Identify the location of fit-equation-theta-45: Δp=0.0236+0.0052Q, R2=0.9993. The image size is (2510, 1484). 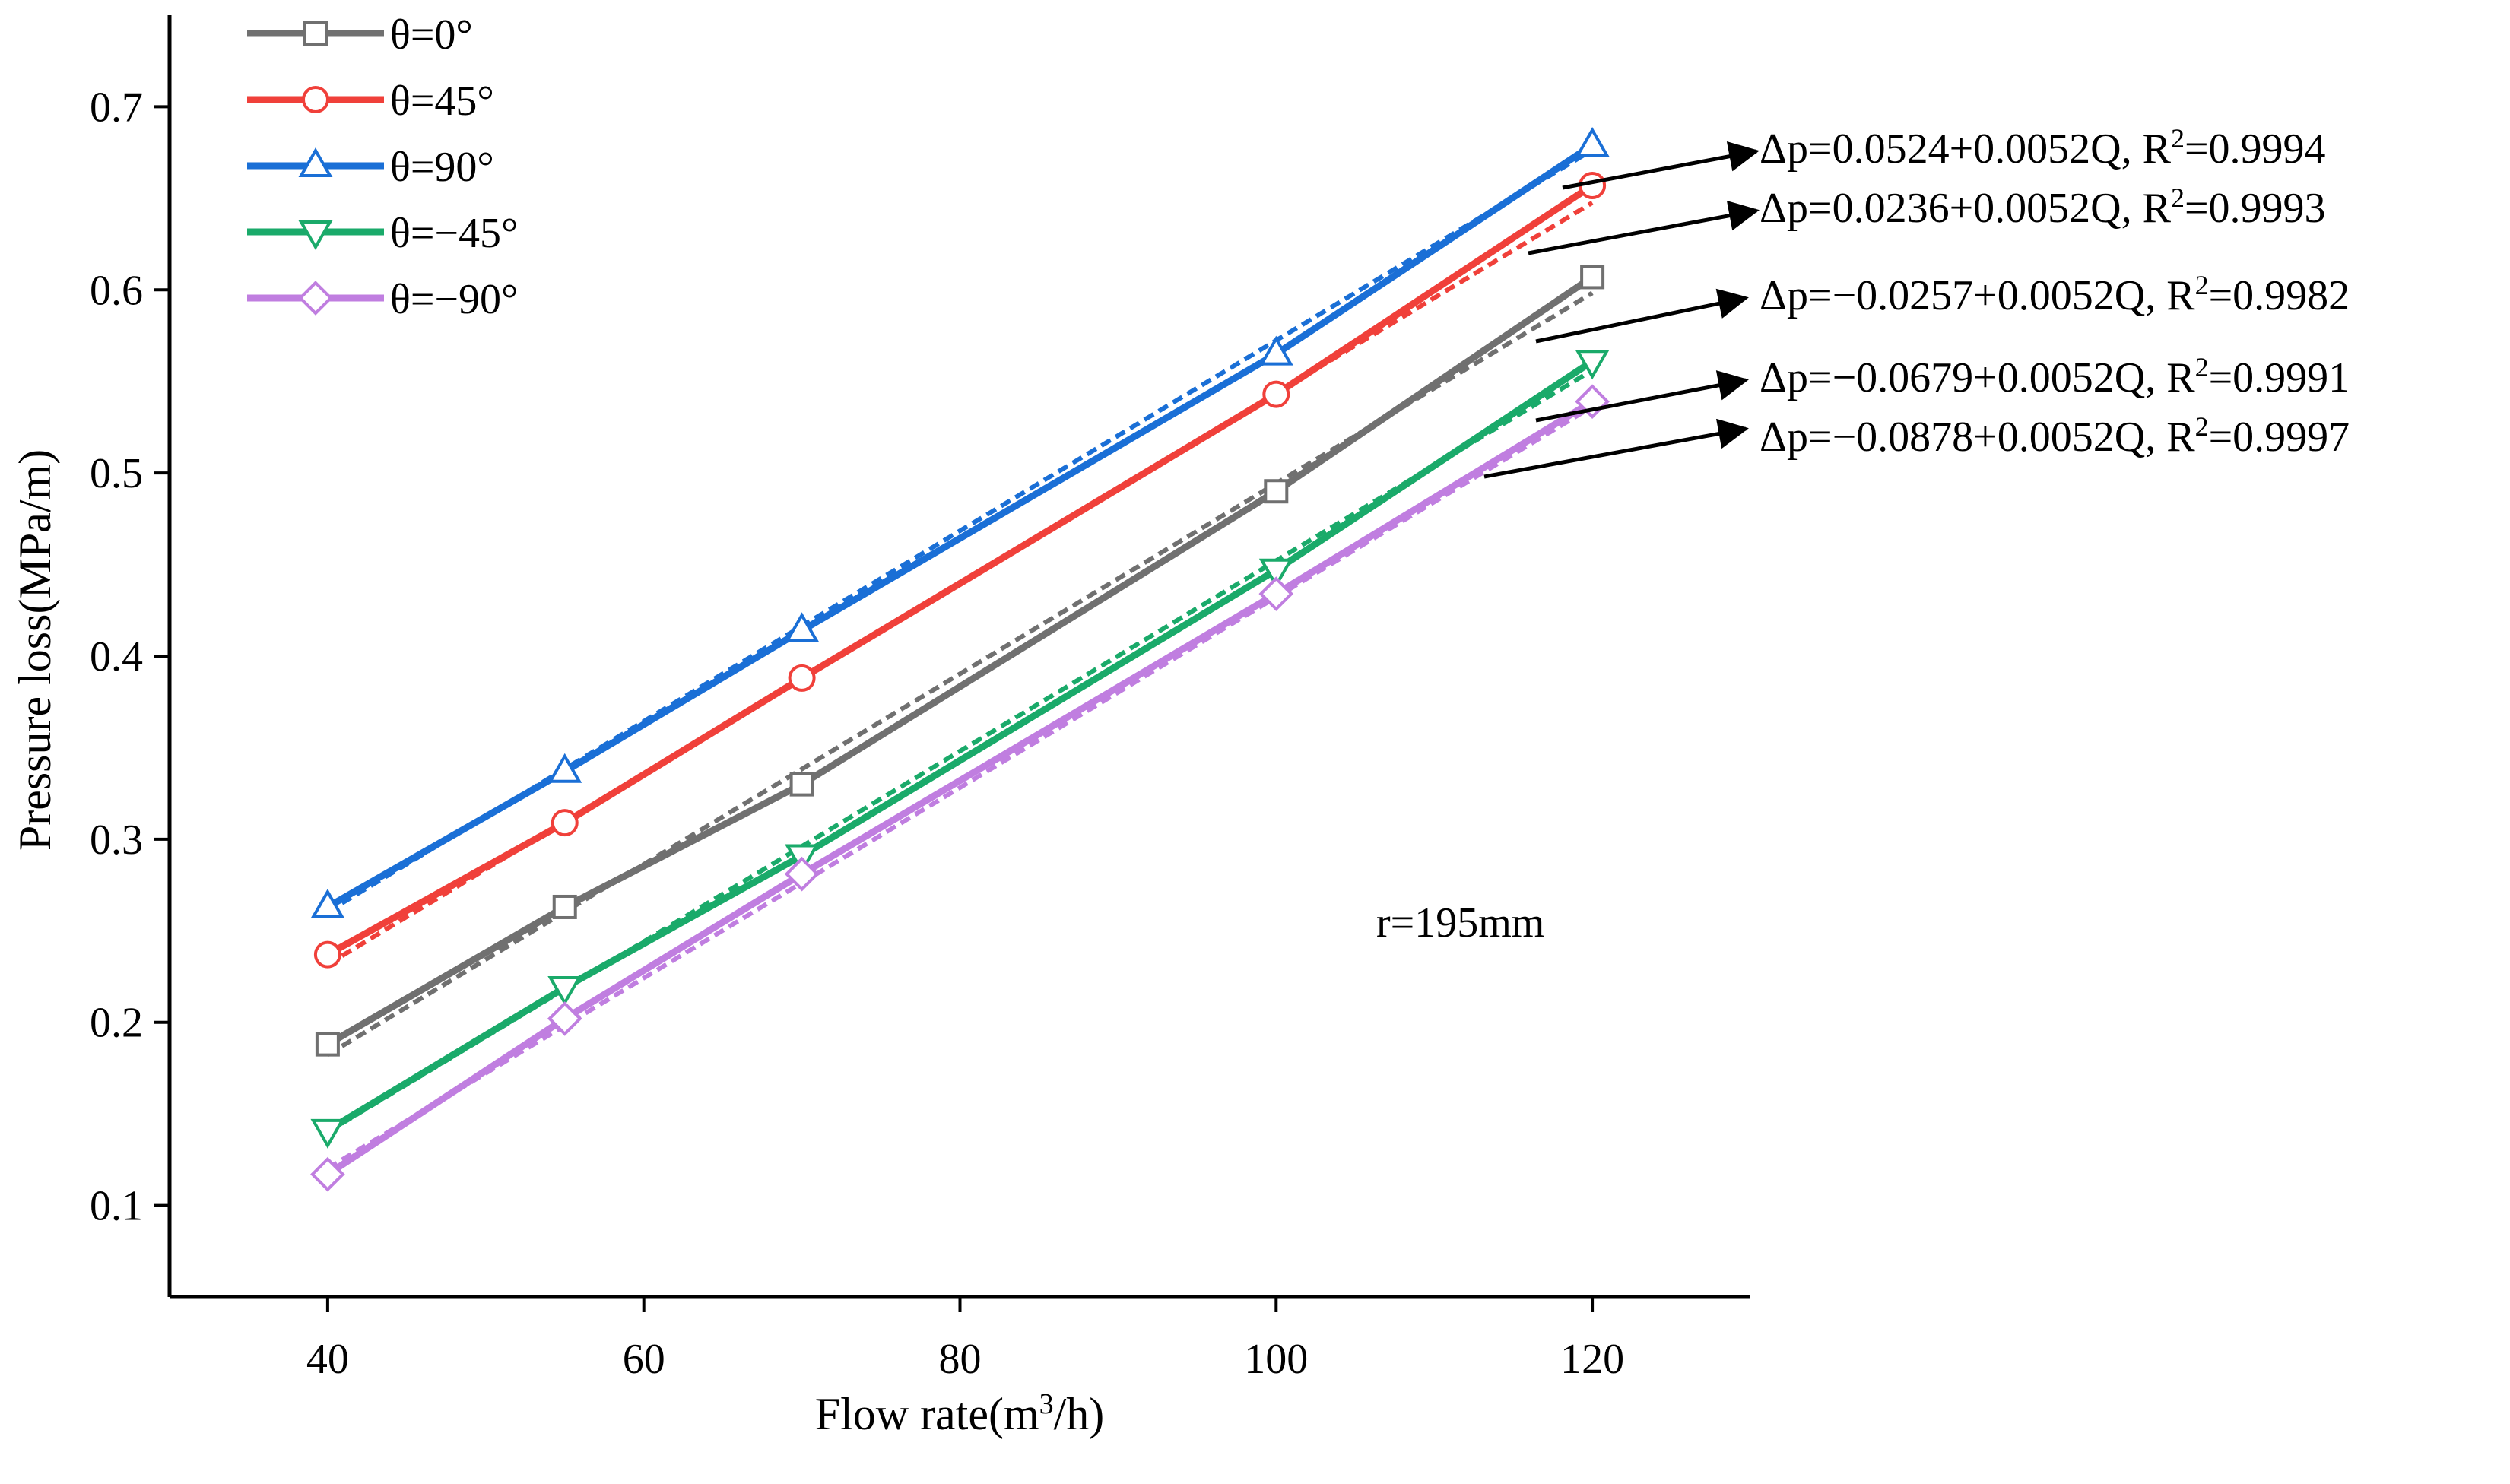
(2043, 207).